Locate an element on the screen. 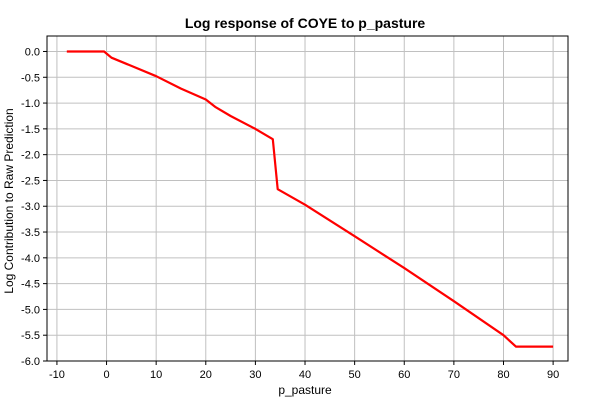 This screenshot has height=400, width=600. x-axis-label: p_pasture is located at coordinates (305, 390).